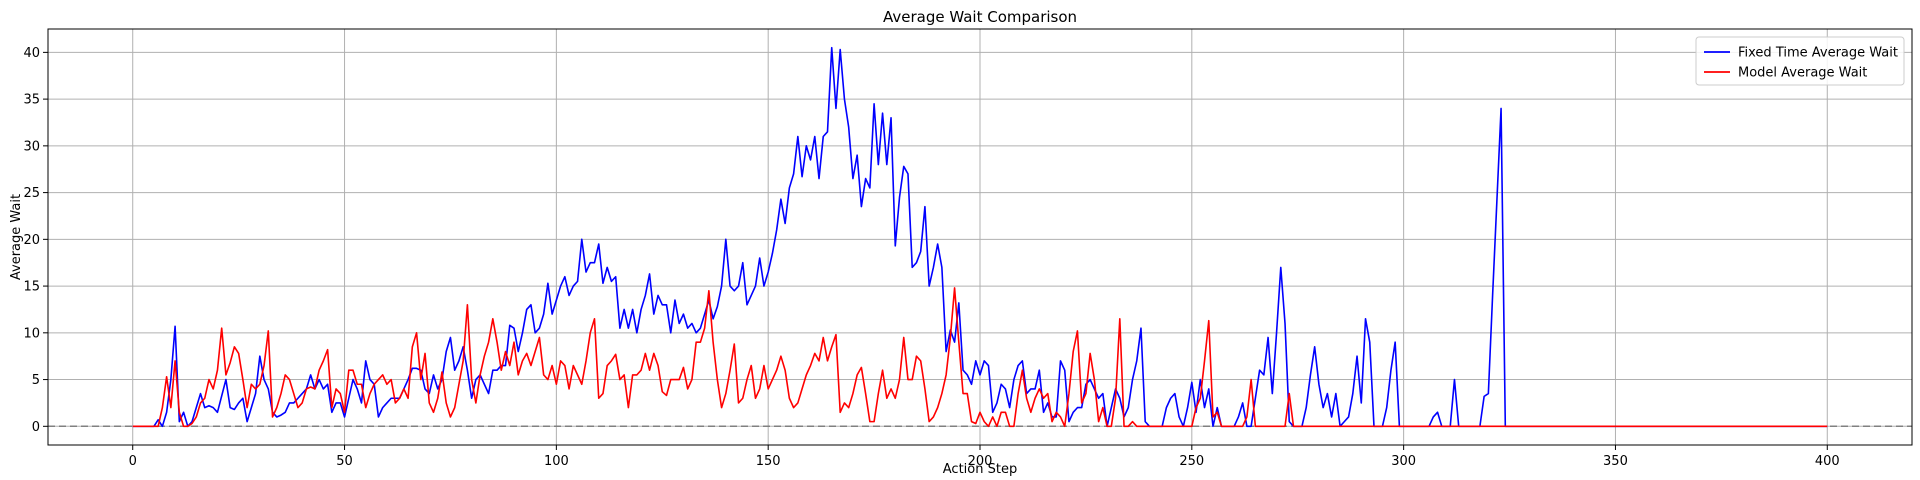 The width and height of the screenshot is (1920, 480). I want to click on legend-box, so click(1800, 61).